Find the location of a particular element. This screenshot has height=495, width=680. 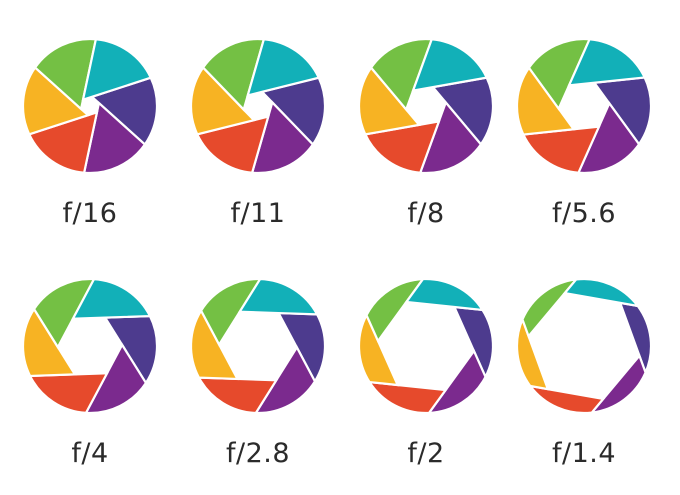

f-stop-label: f/2.8 is located at coordinates (258, 453).